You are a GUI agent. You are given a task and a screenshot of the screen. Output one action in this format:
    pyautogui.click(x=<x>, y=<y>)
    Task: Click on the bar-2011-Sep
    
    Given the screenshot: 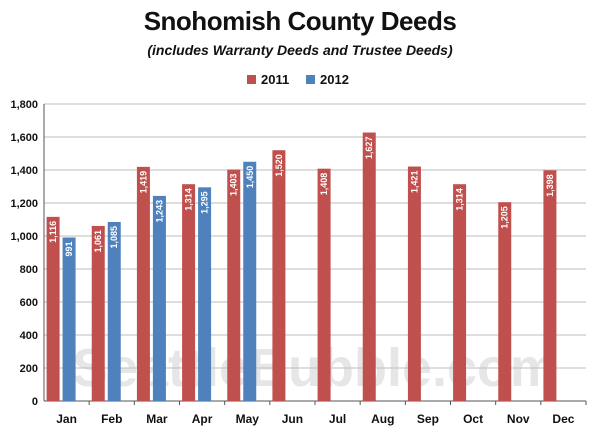 What is the action you would take?
    pyautogui.click(x=414, y=283)
    